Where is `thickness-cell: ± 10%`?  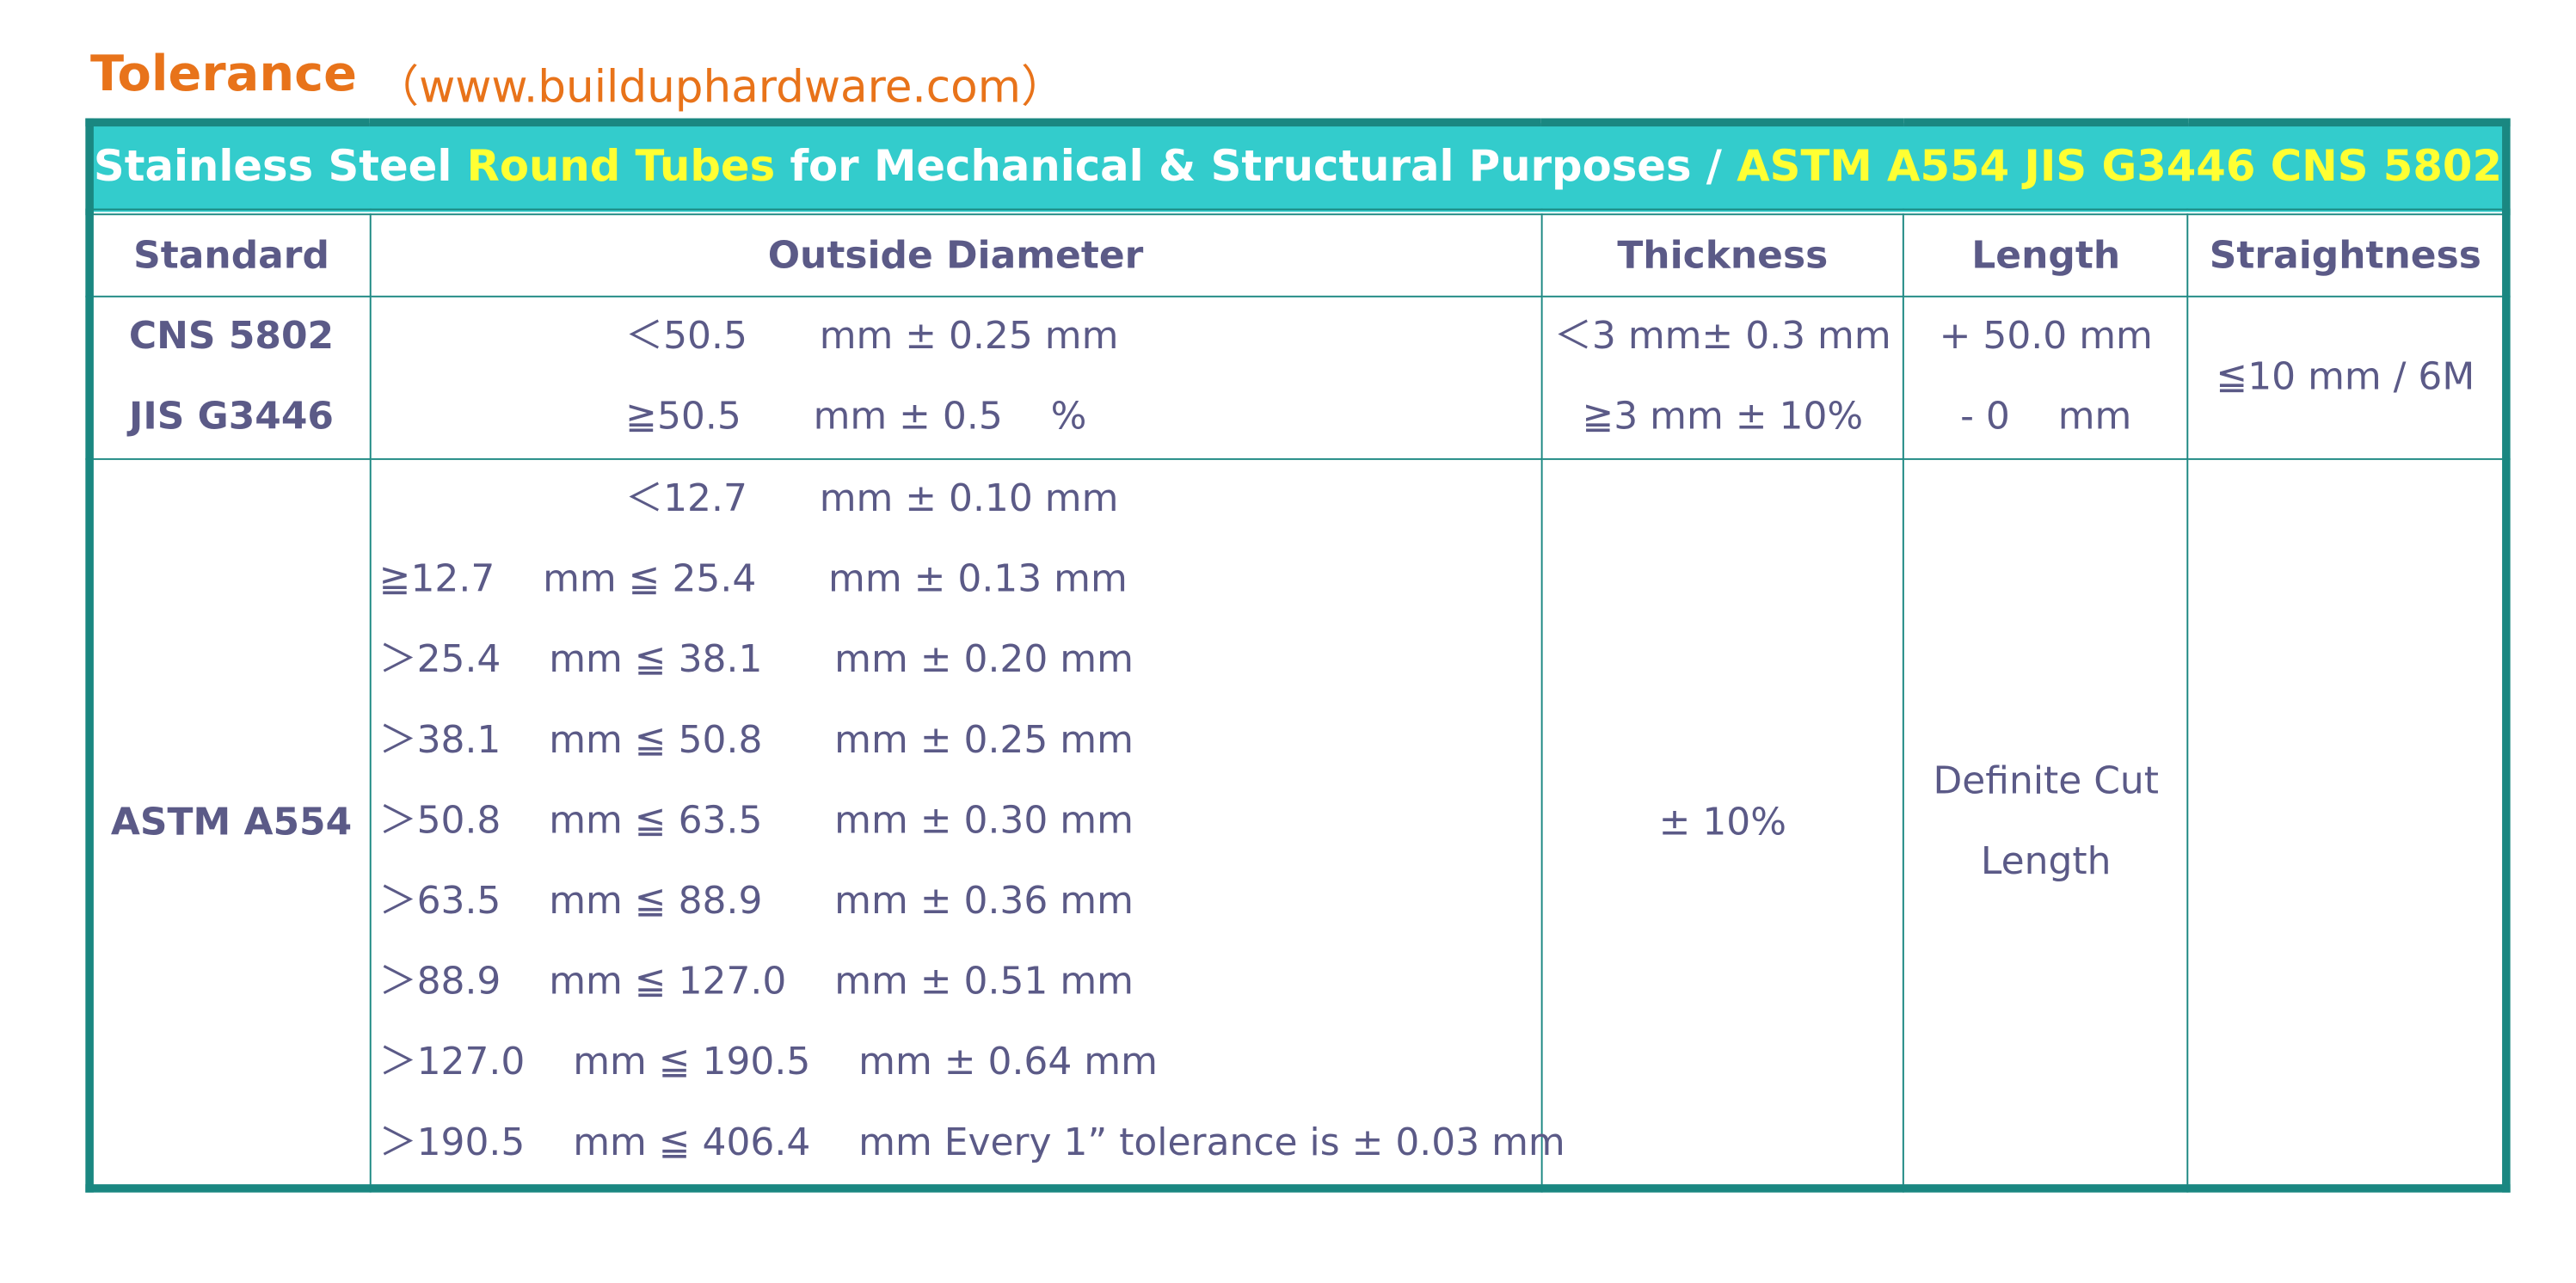
thickness-cell: ± 10% is located at coordinates (1722, 823).